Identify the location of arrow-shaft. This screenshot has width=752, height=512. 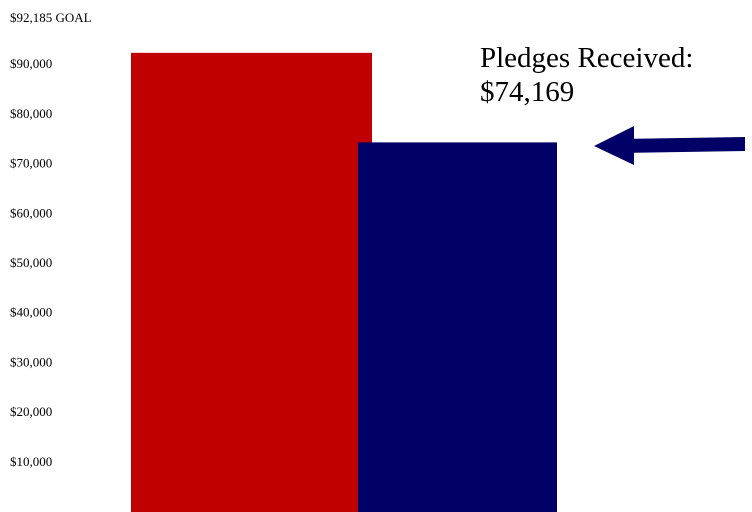
(682, 145).